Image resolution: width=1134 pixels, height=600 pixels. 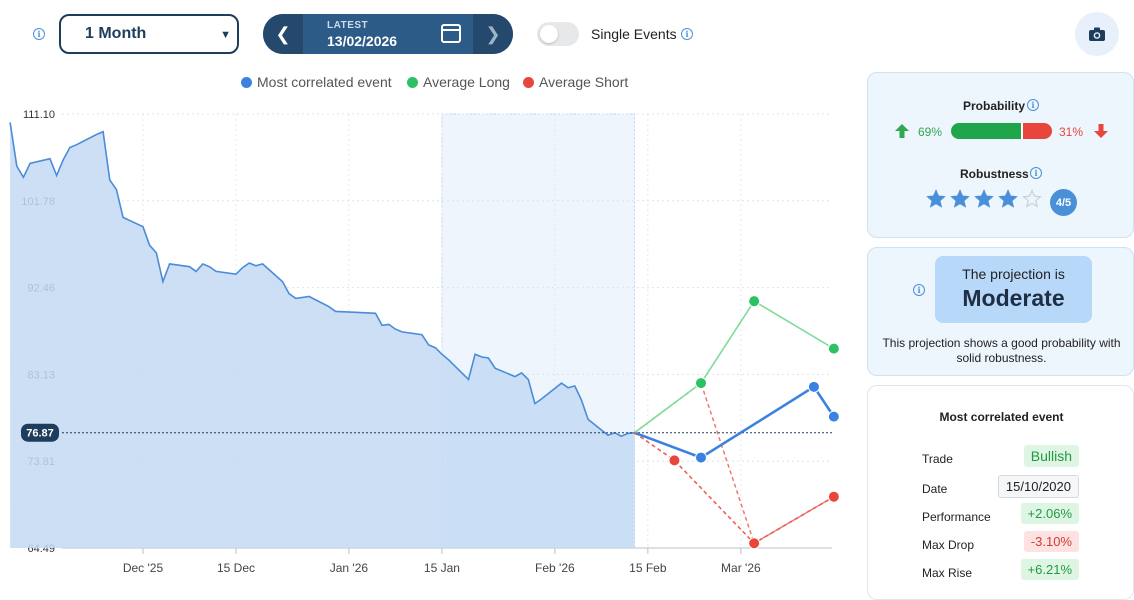 I want to click on metric-value-max-drop: -3.10%, so click(x=1051, y=541).